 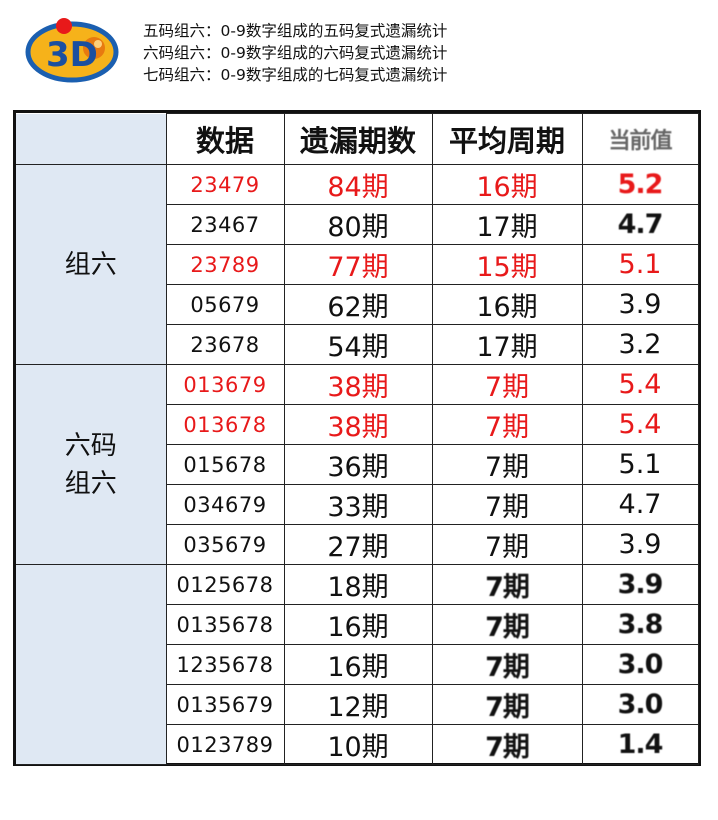 I want to click on table-row: 23789 77期 15期 5.1, so click(x=357, y=264).